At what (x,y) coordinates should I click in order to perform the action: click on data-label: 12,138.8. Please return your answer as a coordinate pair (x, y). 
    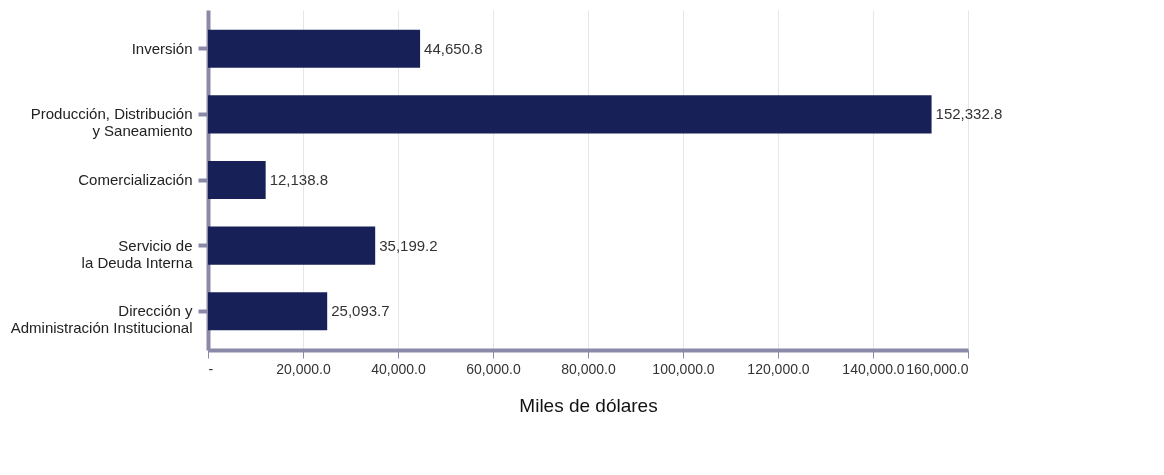
    Looking at the image, I should click on (299, 179).